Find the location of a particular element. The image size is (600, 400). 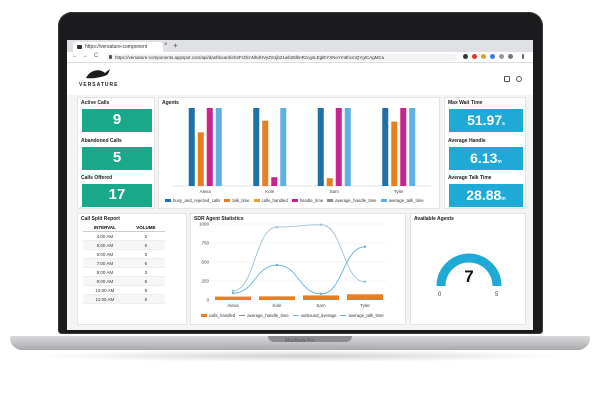

extension-opera-icon is located at coordinates (474, 56).